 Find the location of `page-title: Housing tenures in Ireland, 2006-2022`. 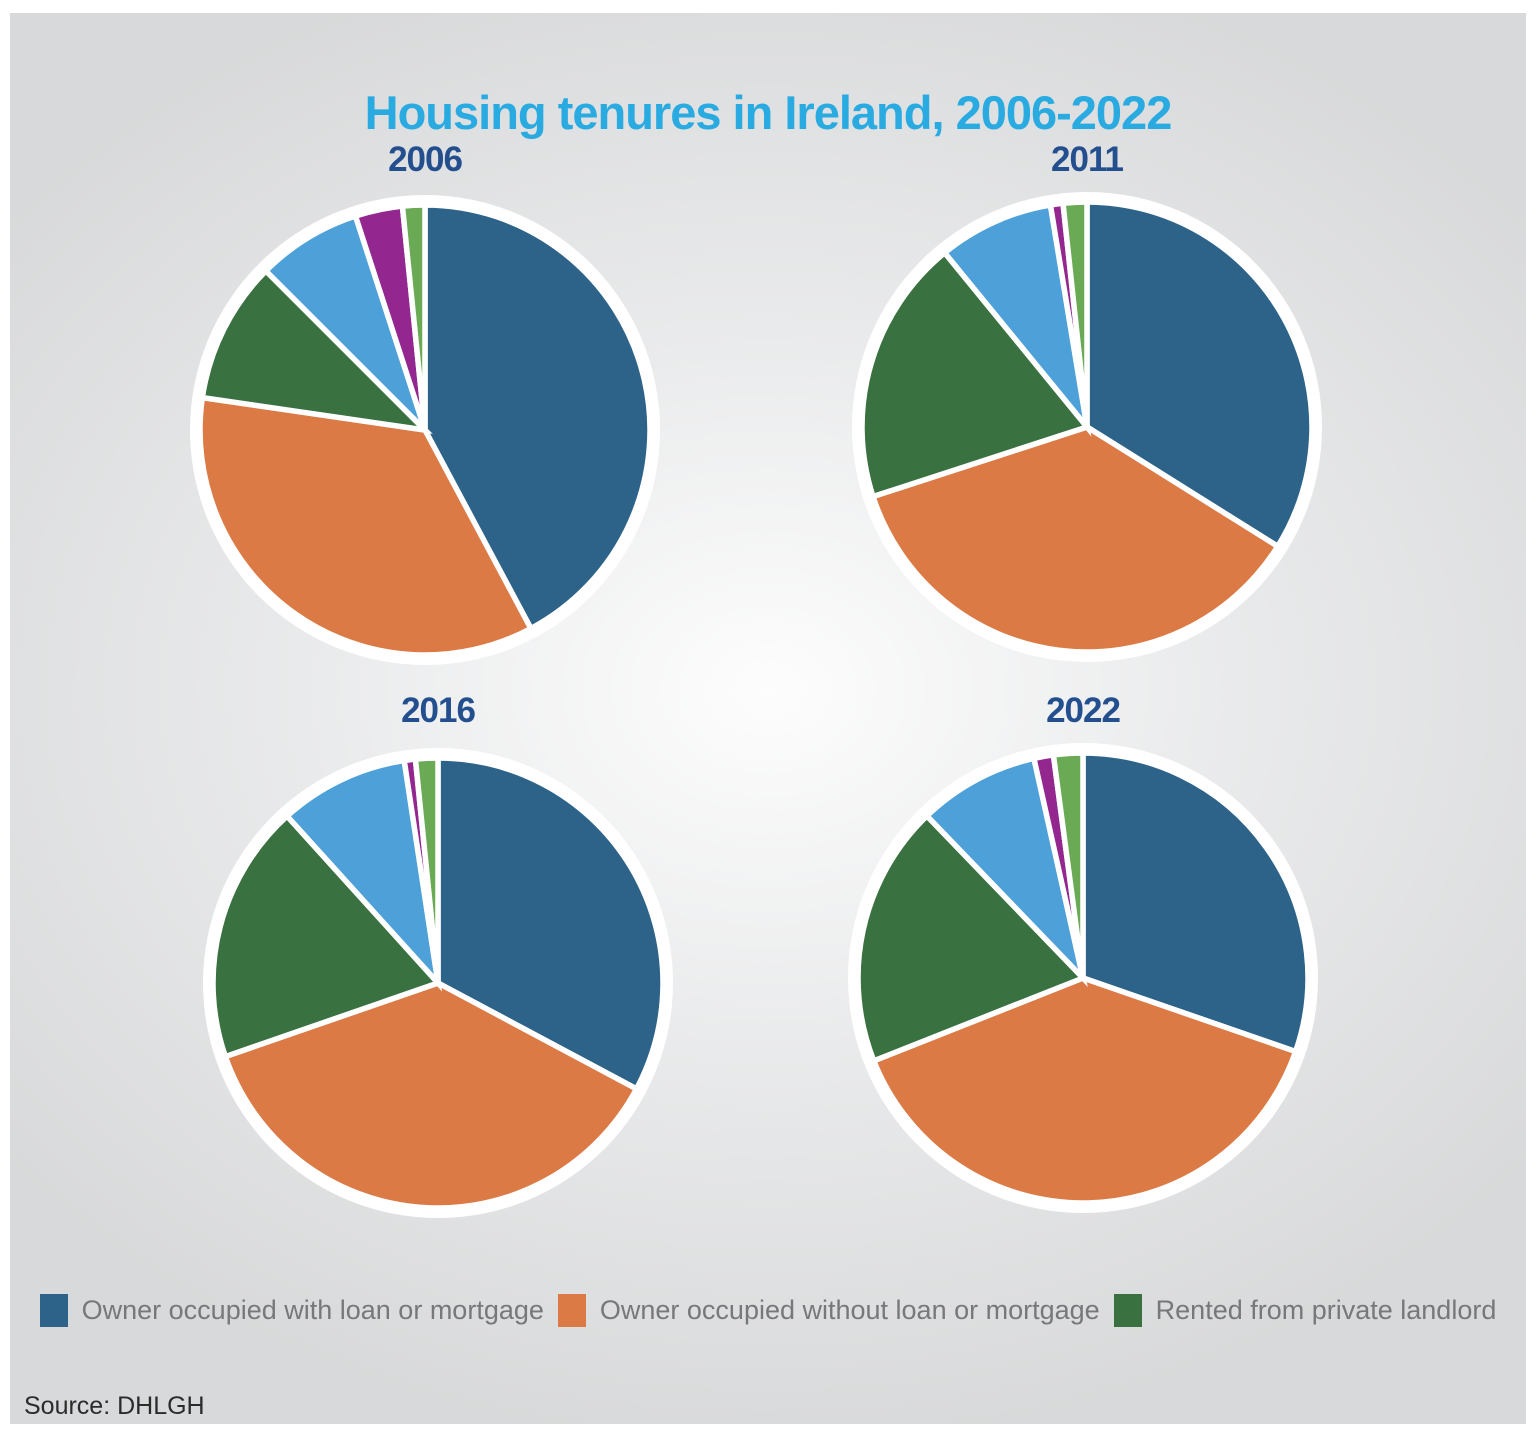

page-title: Housing tenures in Ireland, 2006-2022 is located at coordinates (768, 113).